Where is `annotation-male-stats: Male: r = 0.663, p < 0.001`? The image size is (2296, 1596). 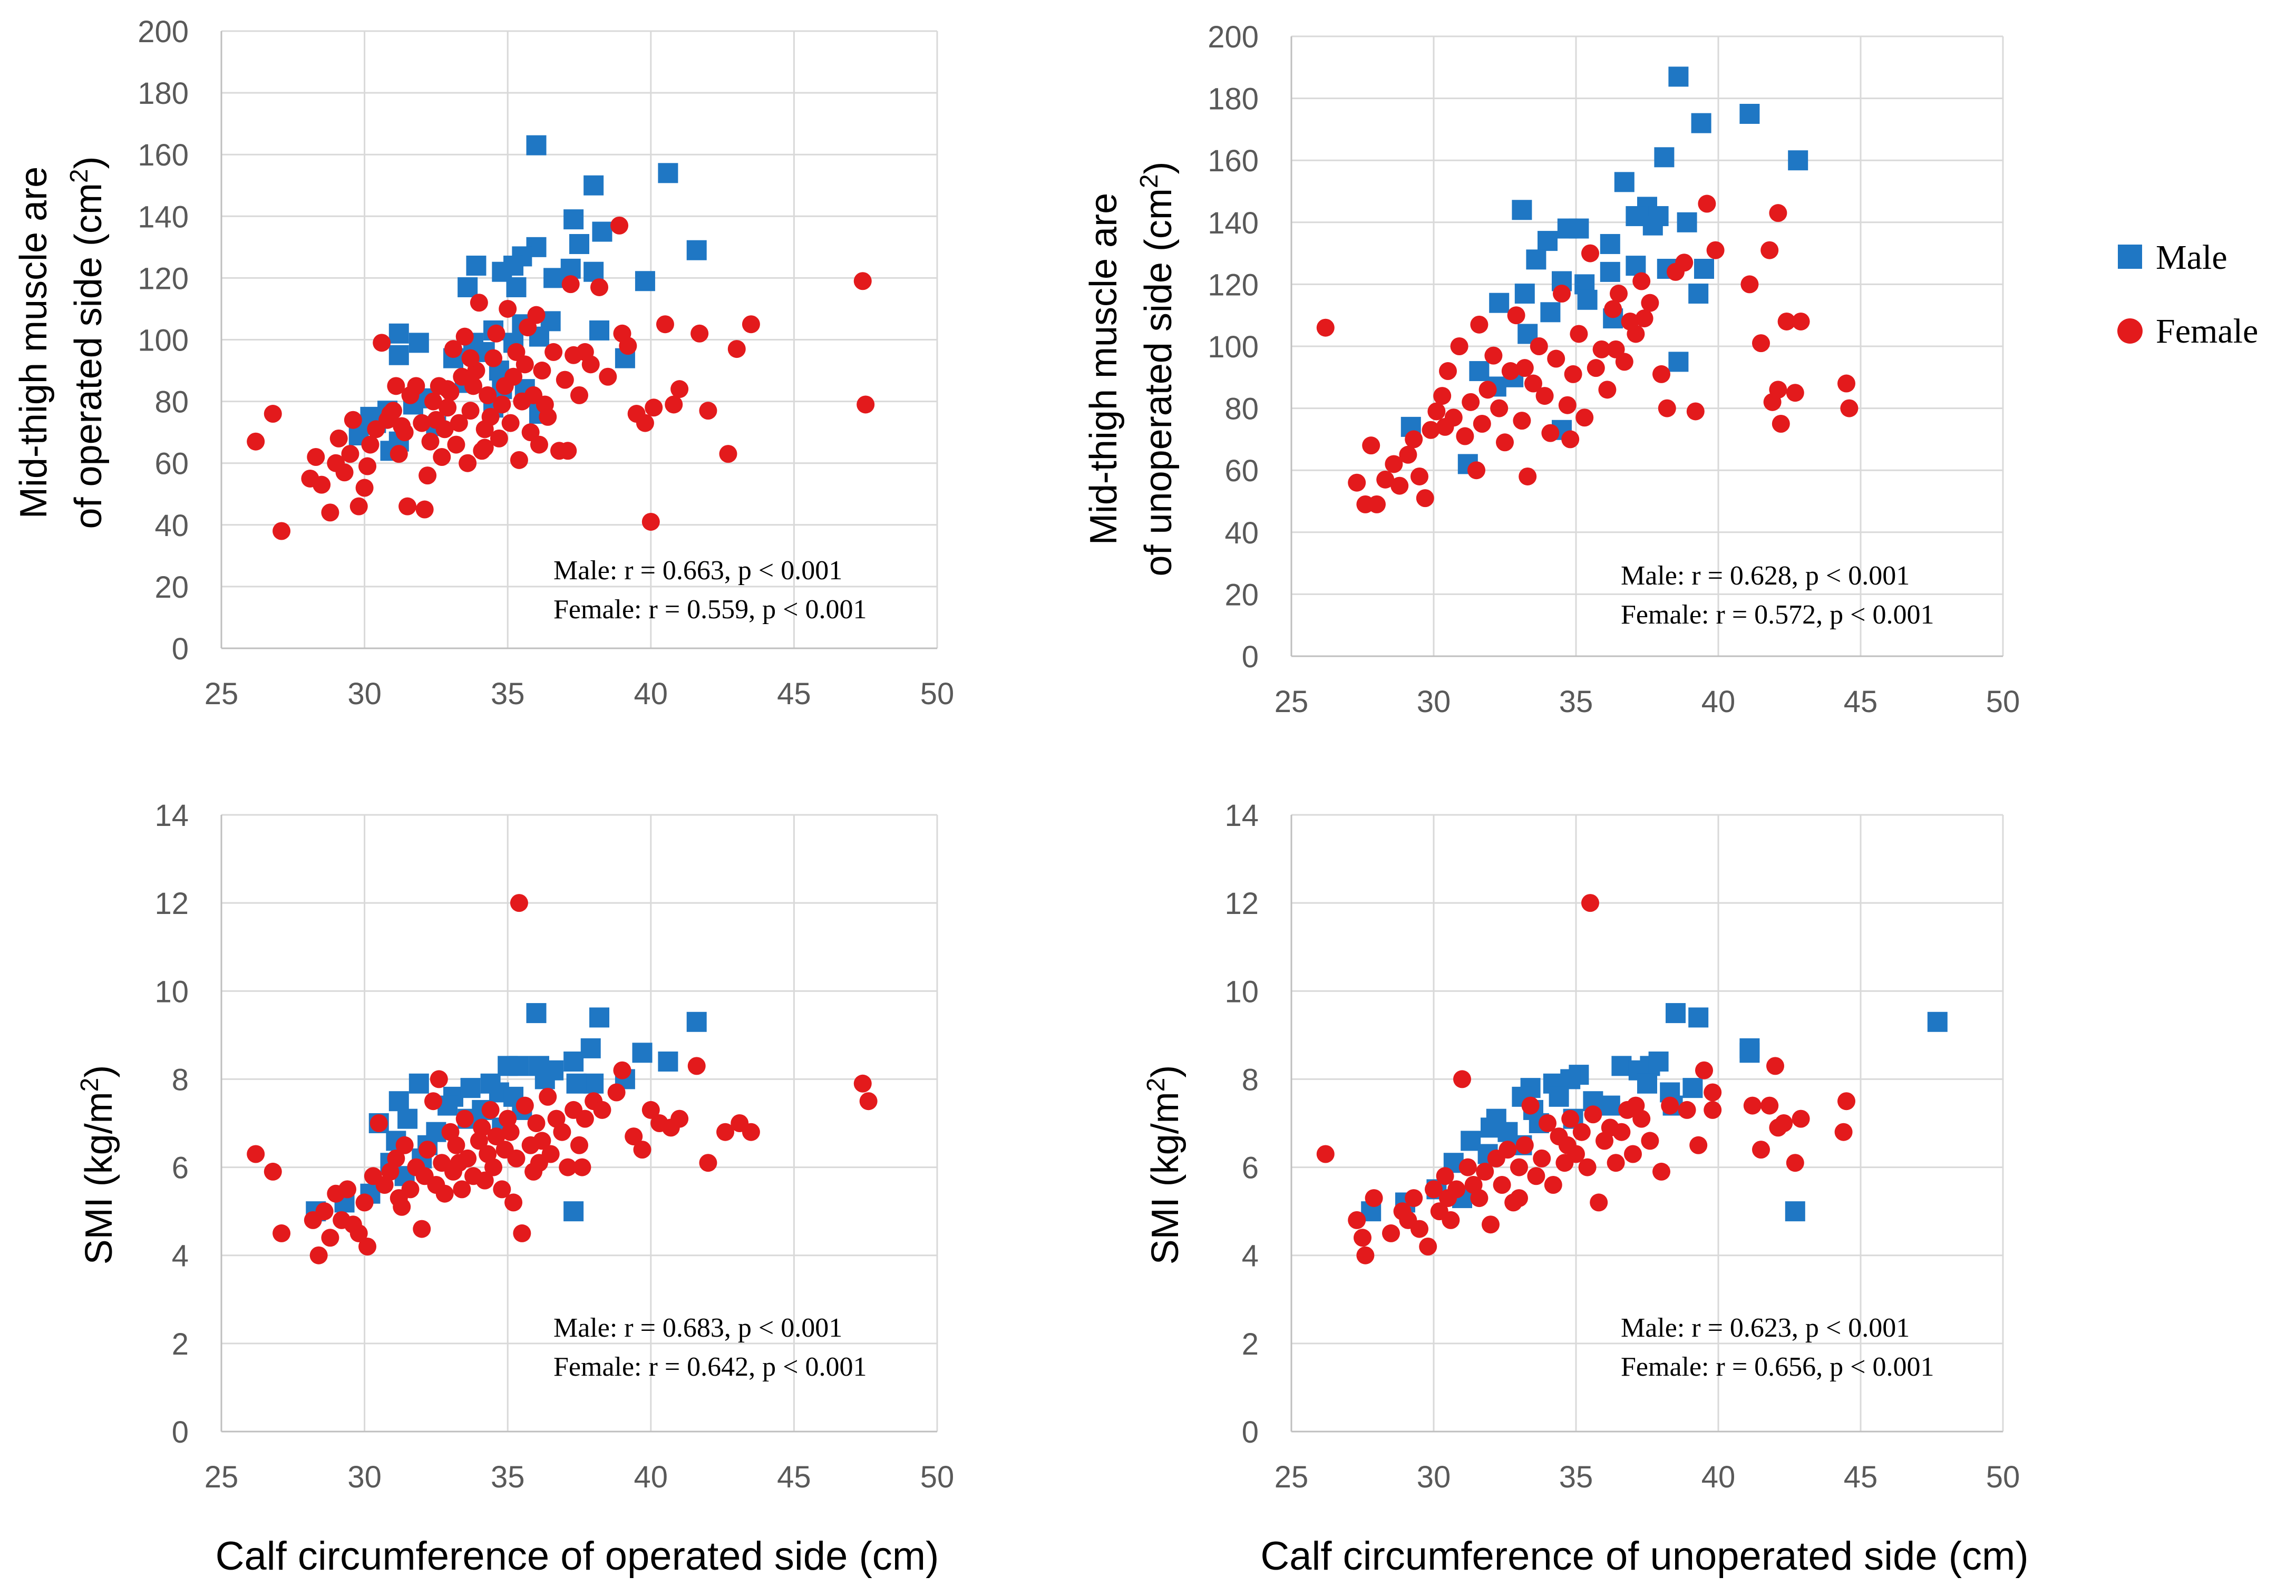 annotation-male-stats: Male: r = 0.663, p < 0.001 is located at coordinates (697, 571).